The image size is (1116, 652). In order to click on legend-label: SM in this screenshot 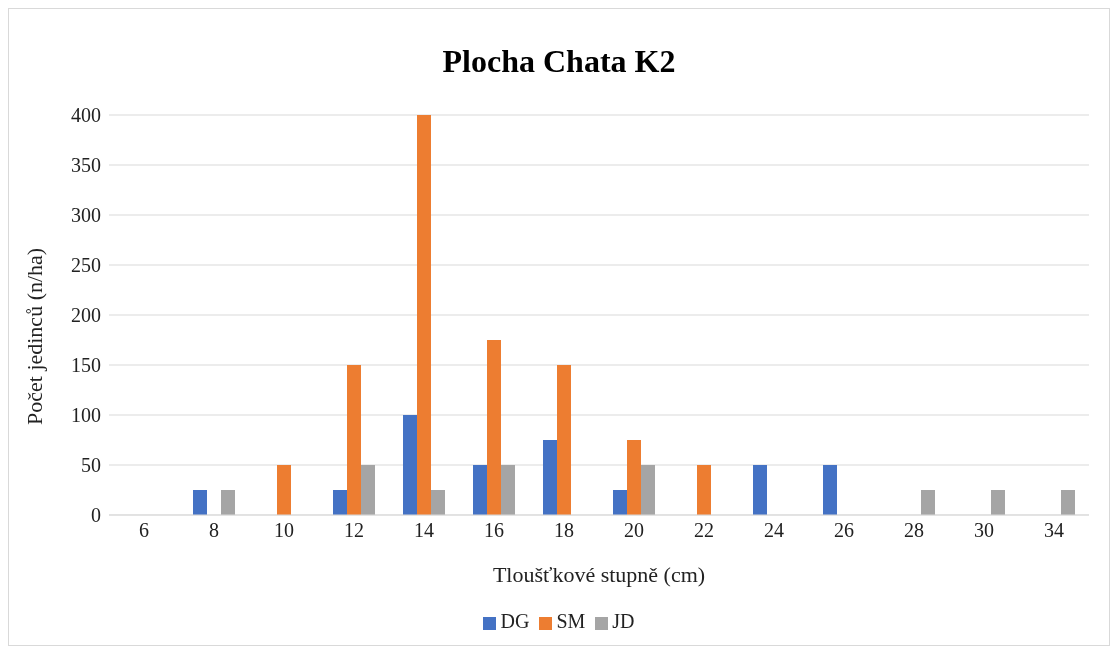, I will do `click(571, 621)`.